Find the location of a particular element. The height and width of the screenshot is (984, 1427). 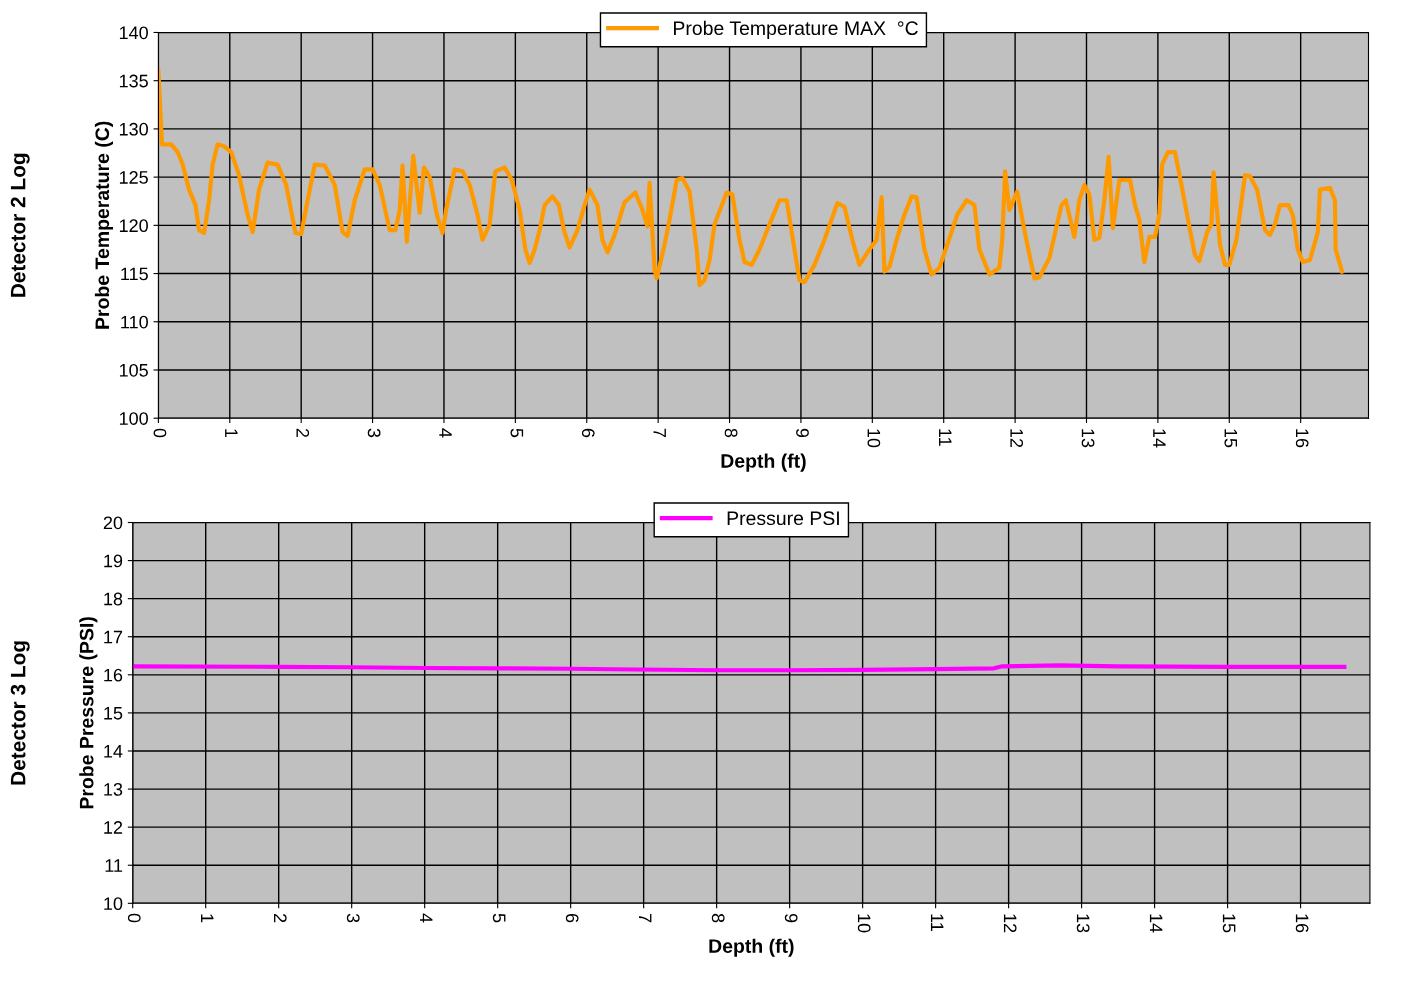

y-tick-label: 19 is located at coordinates (113, 561).